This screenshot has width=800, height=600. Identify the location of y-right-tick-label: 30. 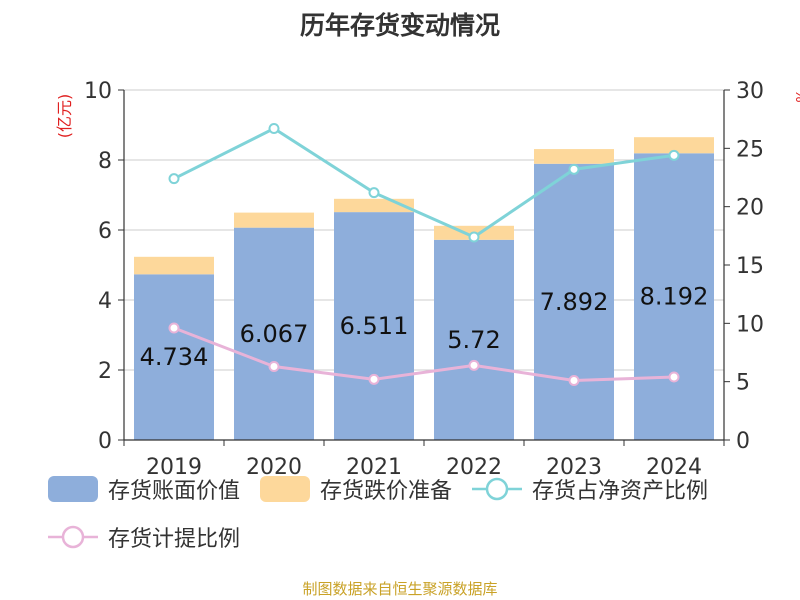
(750, 91).